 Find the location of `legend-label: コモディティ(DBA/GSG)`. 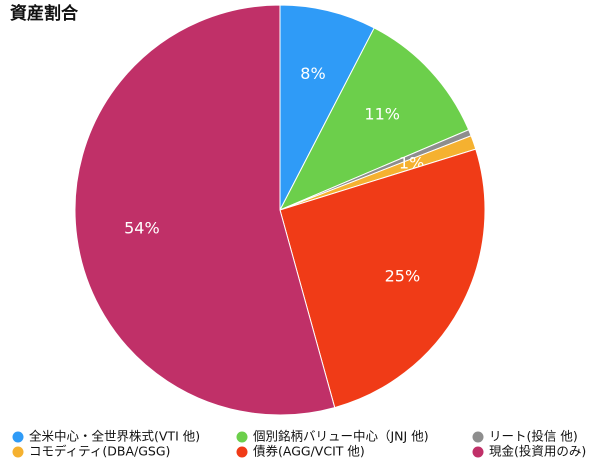

legend-label: コモディティ(DBA/GSG) is located at coordinates (99, 451).